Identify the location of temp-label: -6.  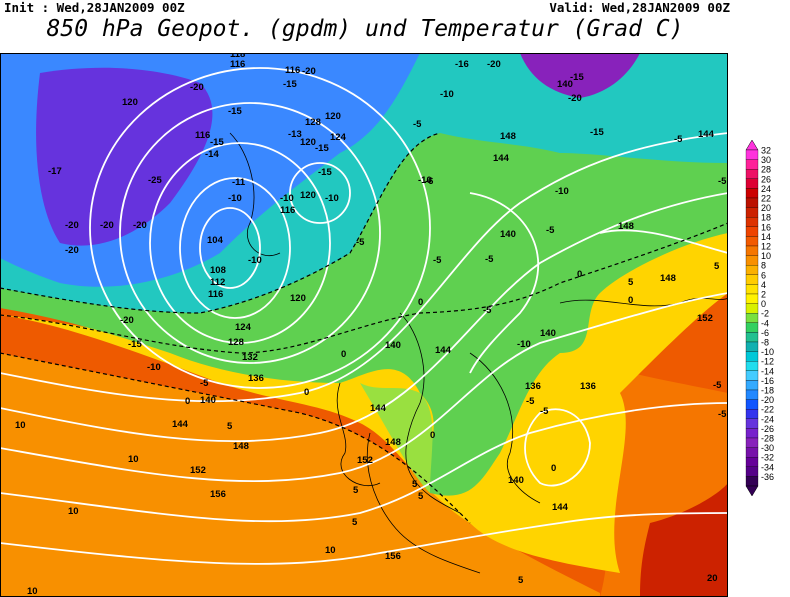
(429, 181).